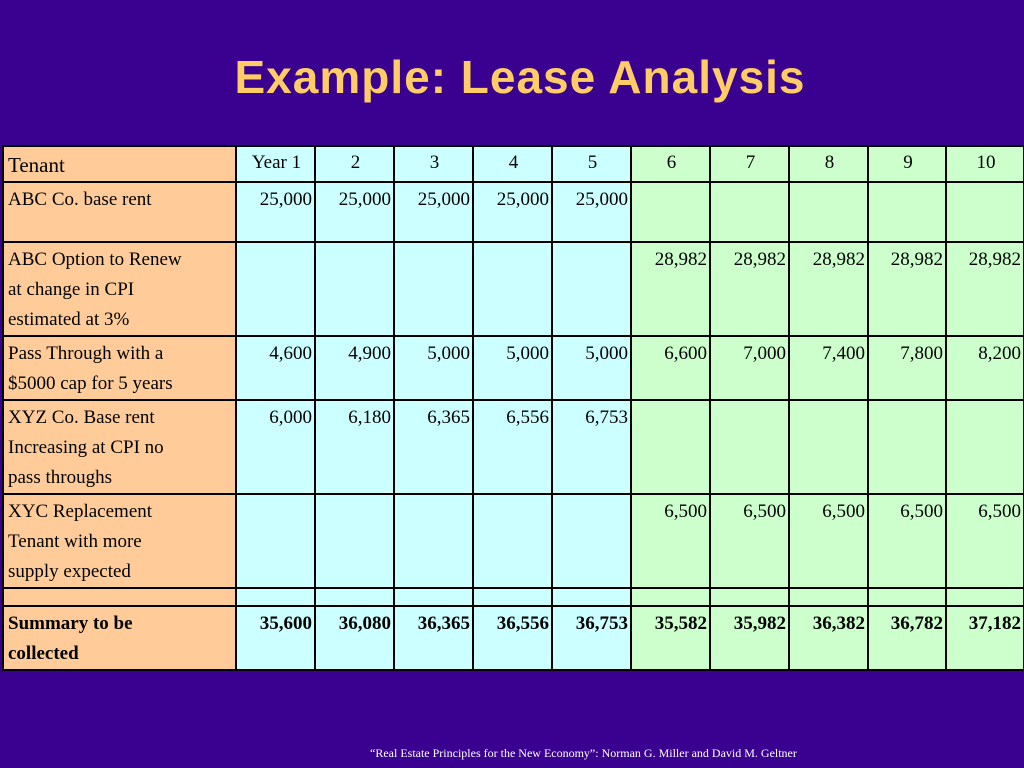 This screenshot has width=1024, height=768. I want to click on row-label-line: ABC Option to Renew, so click(95, 259).